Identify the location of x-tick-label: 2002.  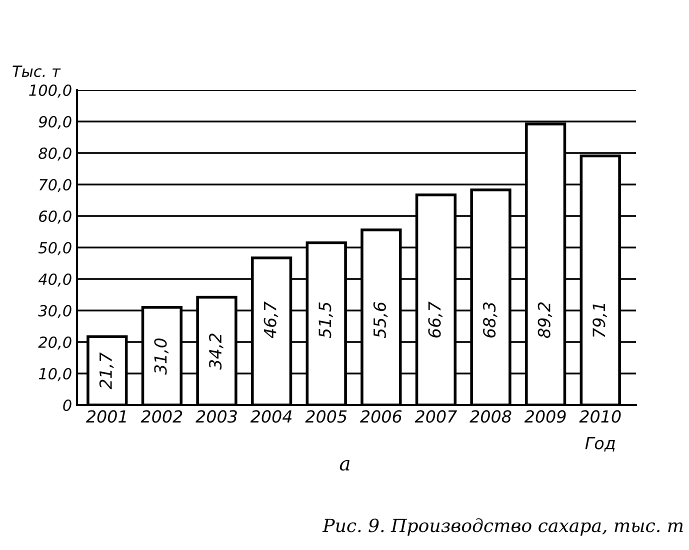
(161, 416).